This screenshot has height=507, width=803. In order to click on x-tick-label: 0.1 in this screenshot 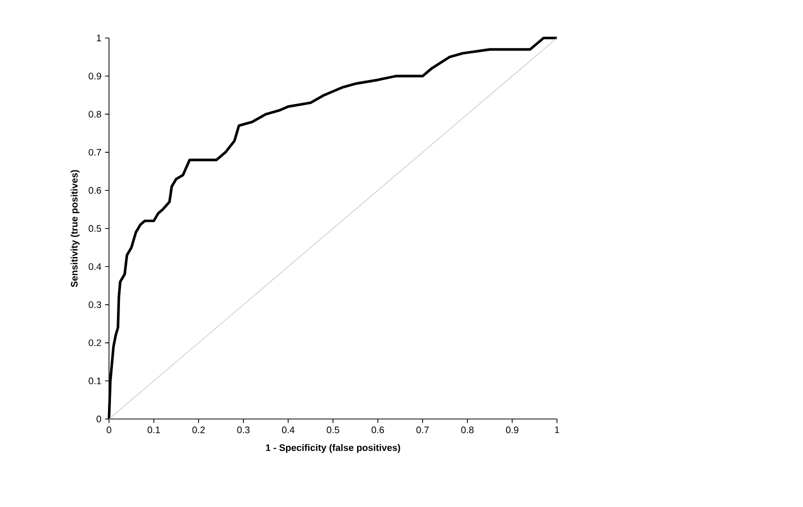, I will do `click(154, 430)`.